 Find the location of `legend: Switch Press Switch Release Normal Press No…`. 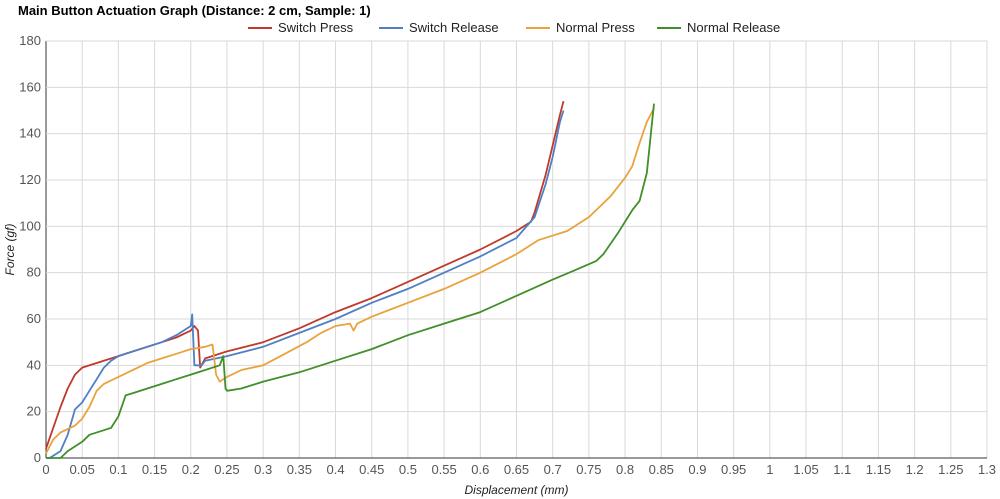

legend: Switch Press Switch Release Normal Press No… is located at coordinates (514, 27).